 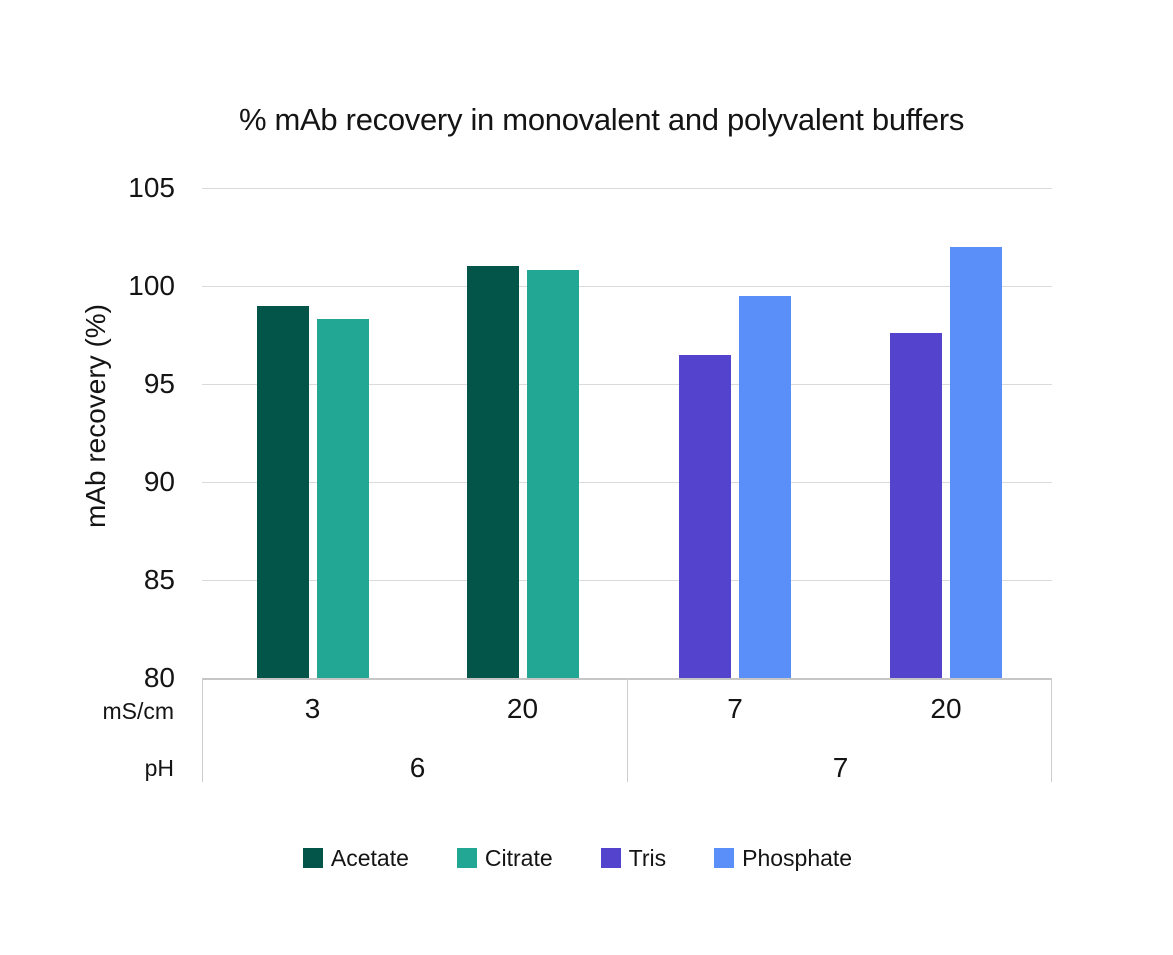 What do you see at coordinates (159, 677) in the screenshot?
I see `y-tick-label: 80` at bounding box center [159, 677].